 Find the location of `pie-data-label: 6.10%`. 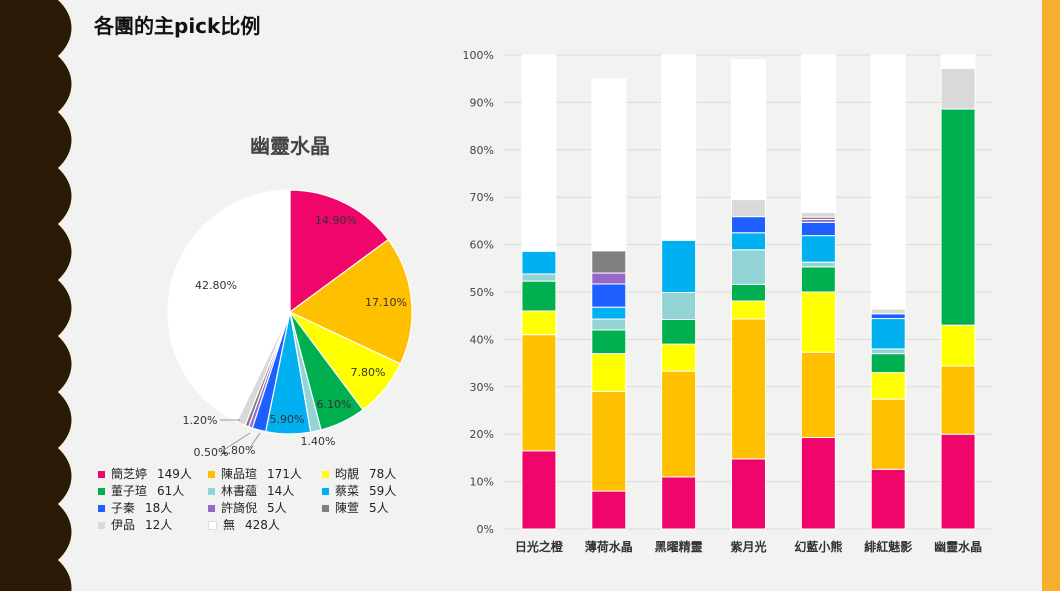

pie-data-label: 6.10% is located at coordinates (334, 404).